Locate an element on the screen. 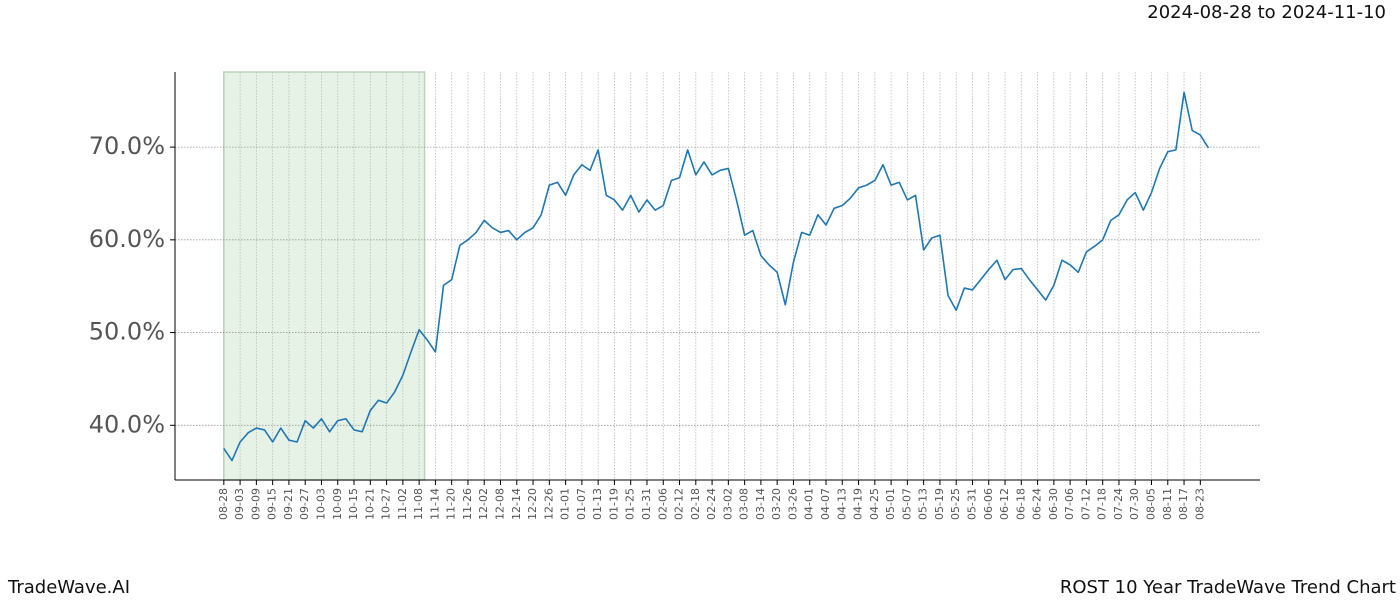 This screenshot has height=600, width=1400. x-tick-label: 01-01 is located at coordinates (565, 504).